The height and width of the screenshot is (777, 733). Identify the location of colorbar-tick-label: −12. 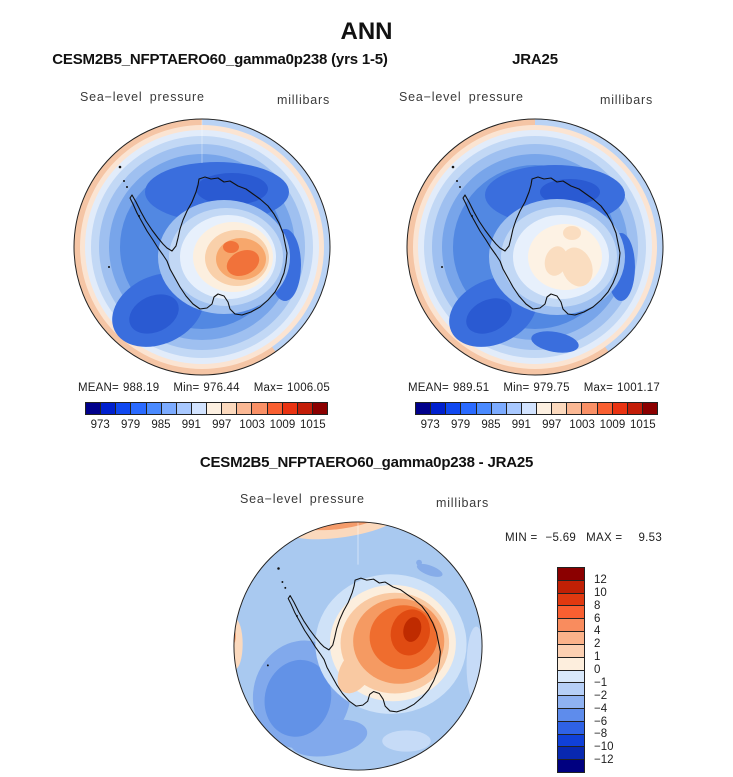
(604, 760).